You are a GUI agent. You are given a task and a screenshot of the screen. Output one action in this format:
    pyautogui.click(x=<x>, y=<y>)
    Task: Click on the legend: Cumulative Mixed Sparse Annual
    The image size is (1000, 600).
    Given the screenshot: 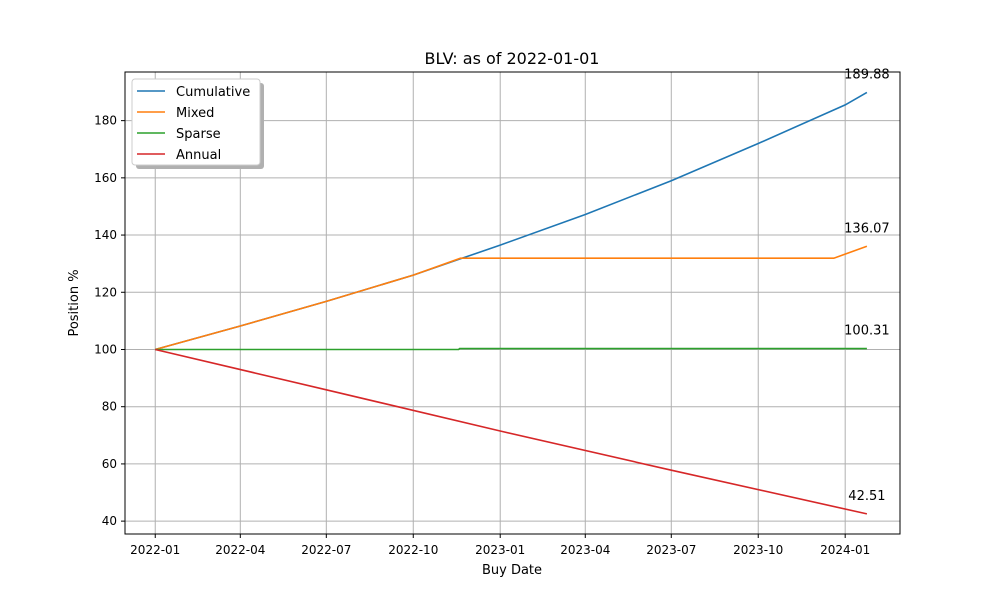 What is the action you would take?
    pyautogui.click(x=197, y=123)
    